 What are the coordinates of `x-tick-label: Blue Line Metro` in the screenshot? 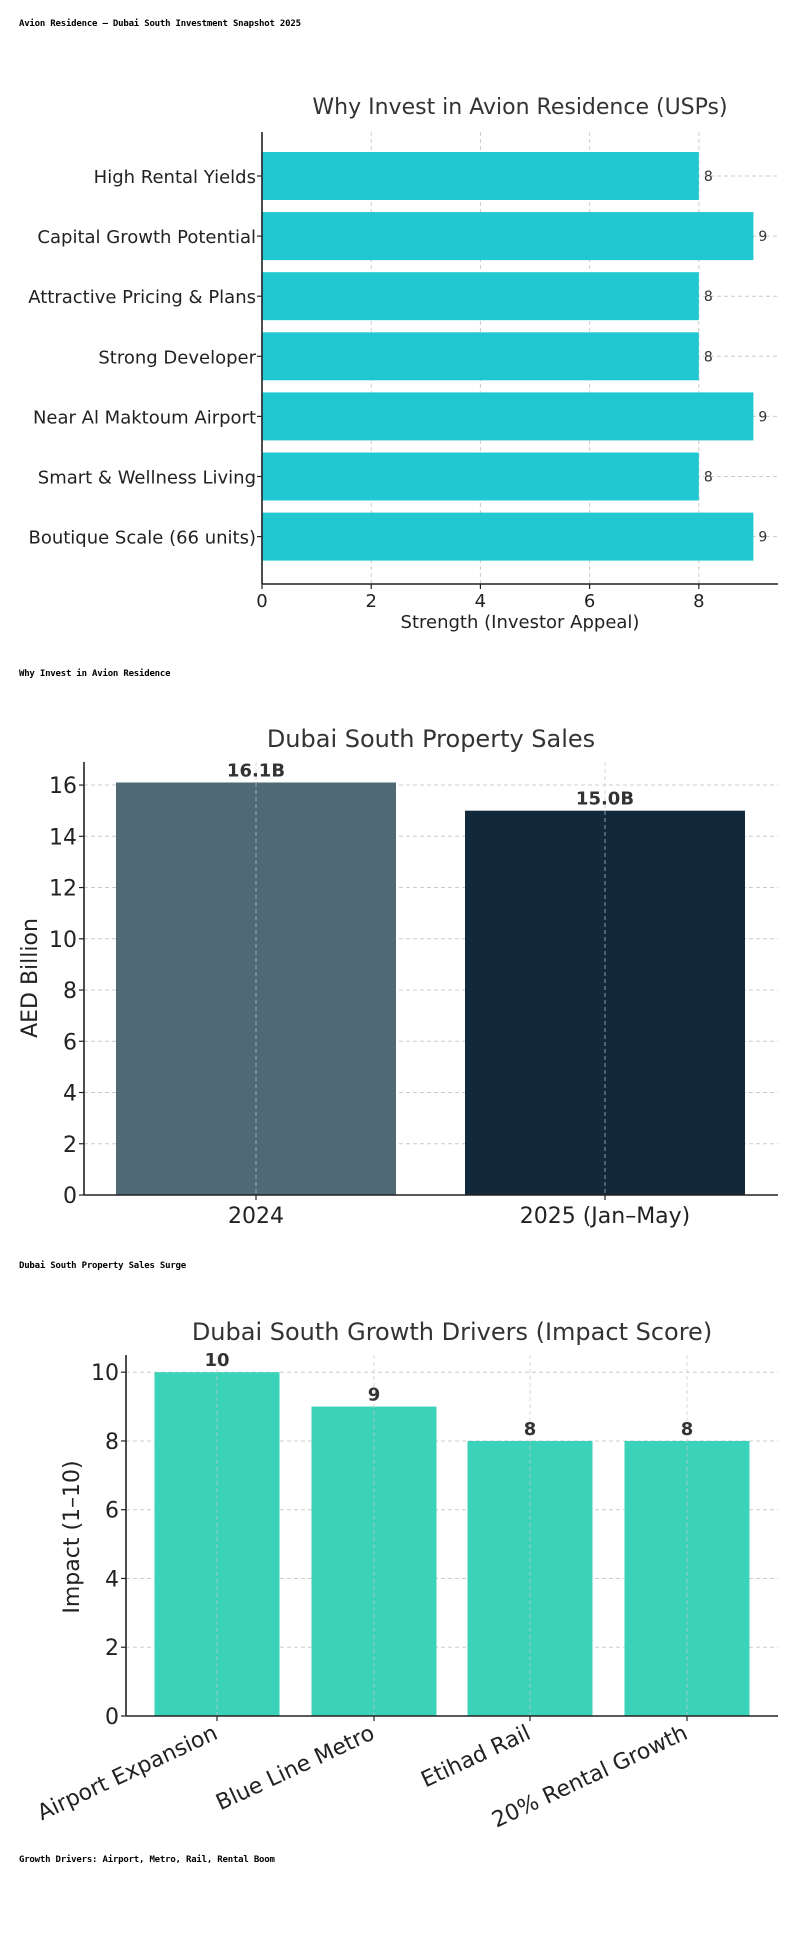 It's located at (295, 1768).